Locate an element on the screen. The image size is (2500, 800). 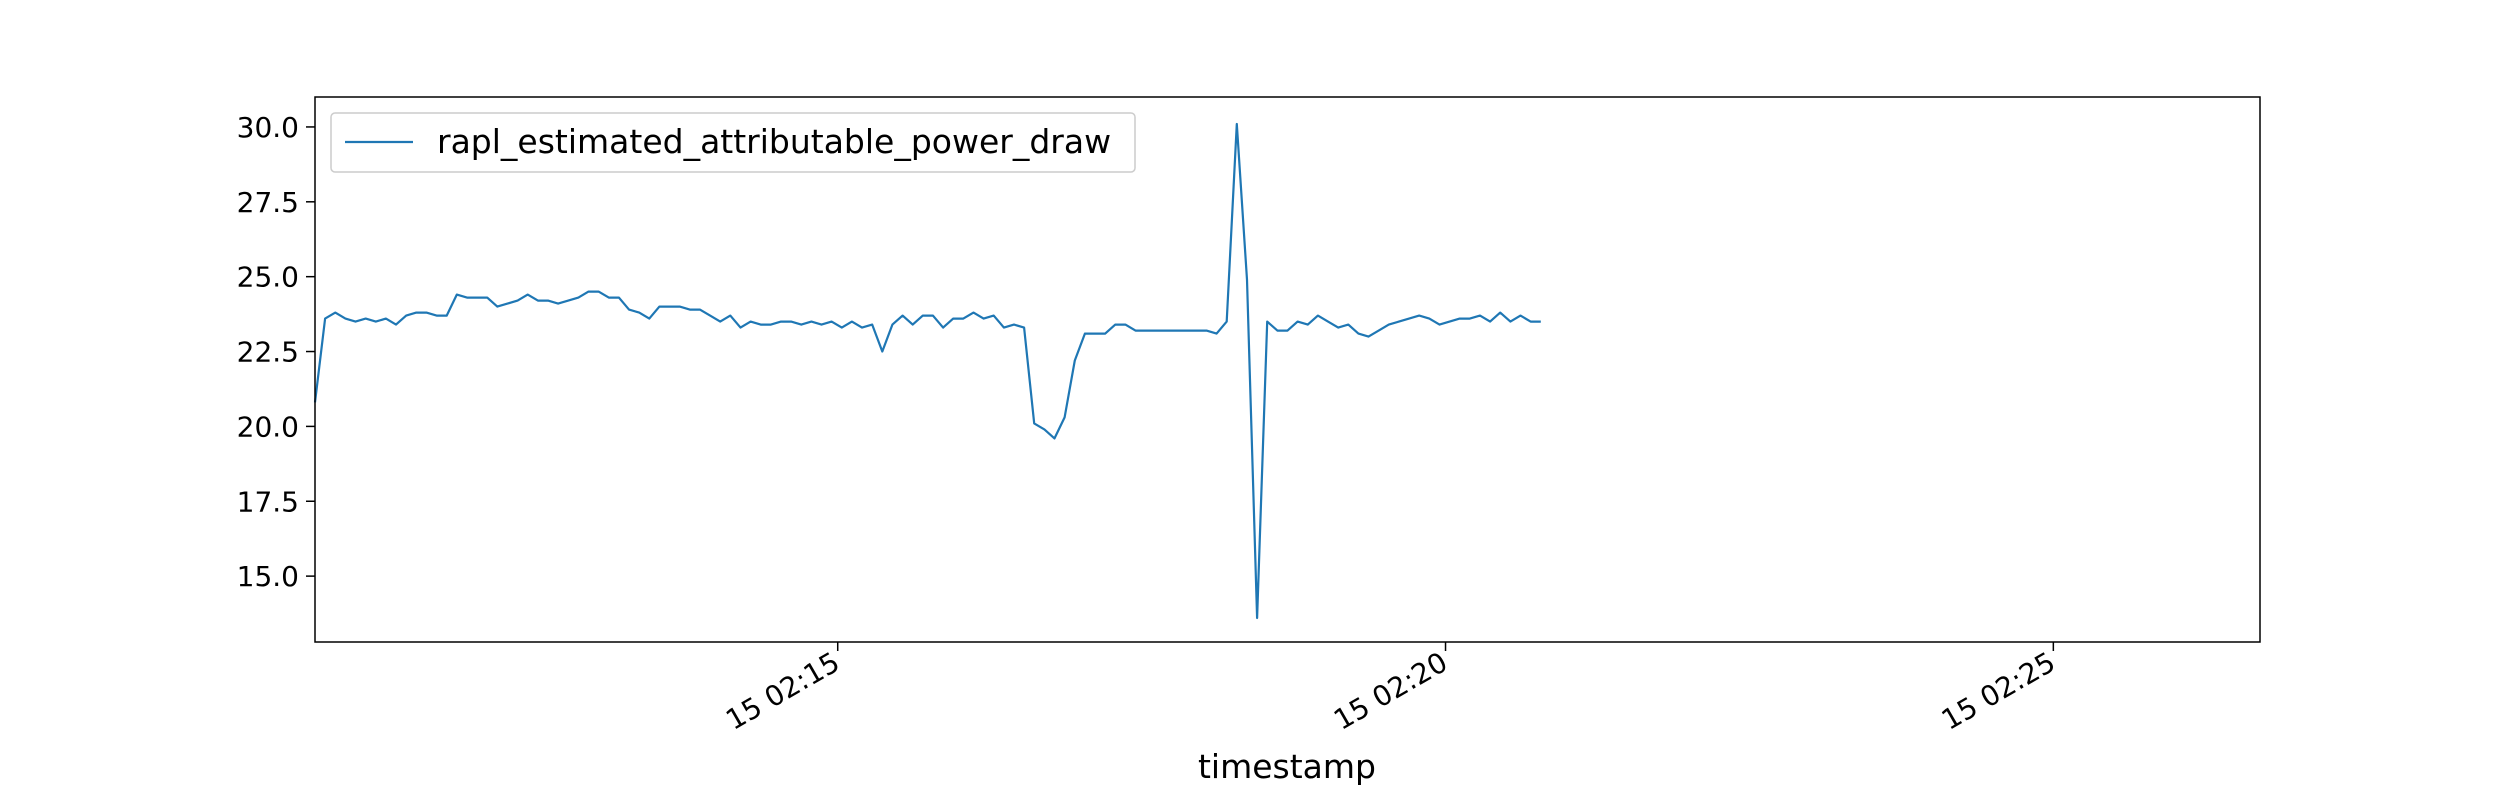
legend-label: rapl_estimated_attributable_power_draw is located at coordinates (774, 141).